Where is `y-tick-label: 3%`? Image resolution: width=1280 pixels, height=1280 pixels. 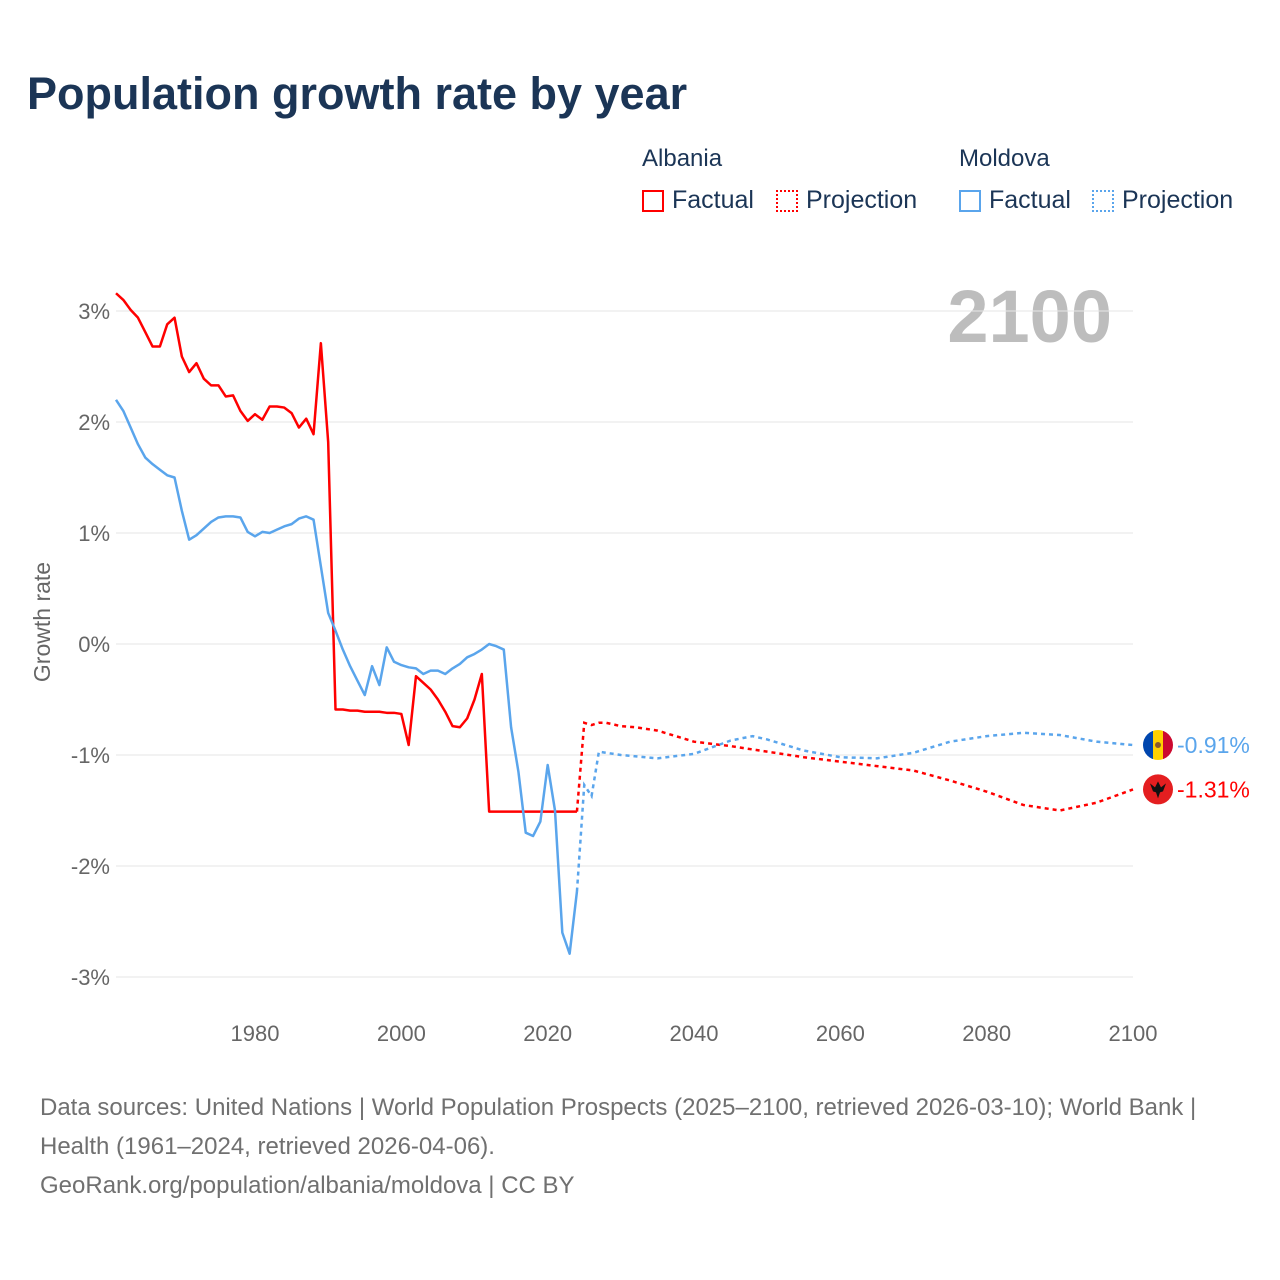
y-tick-label: 3% is located at coordinates (94, 311).